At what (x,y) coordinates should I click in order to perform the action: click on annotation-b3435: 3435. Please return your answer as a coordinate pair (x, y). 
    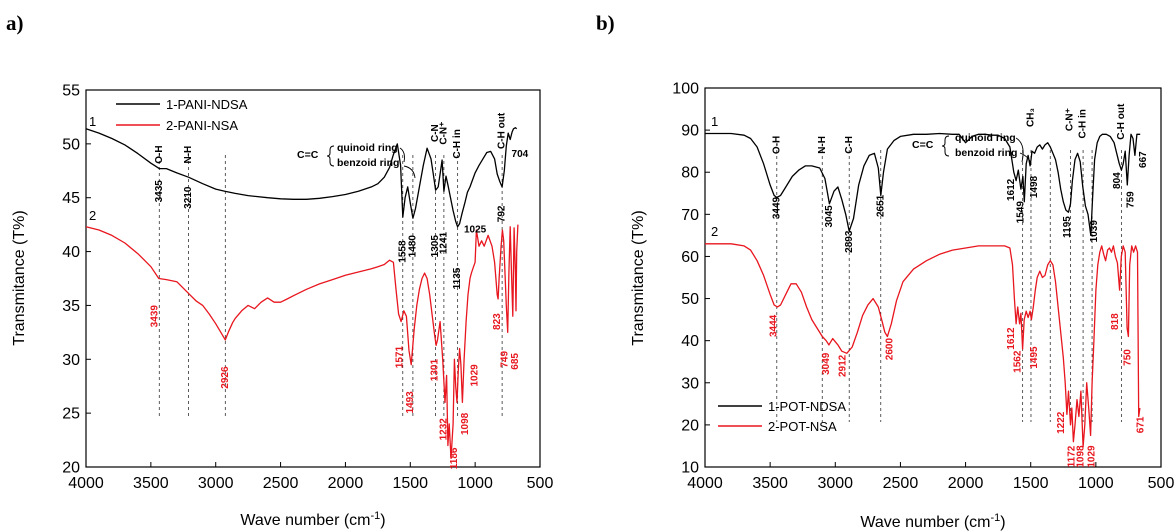
    Looking at the image, I should click on (159, 191).